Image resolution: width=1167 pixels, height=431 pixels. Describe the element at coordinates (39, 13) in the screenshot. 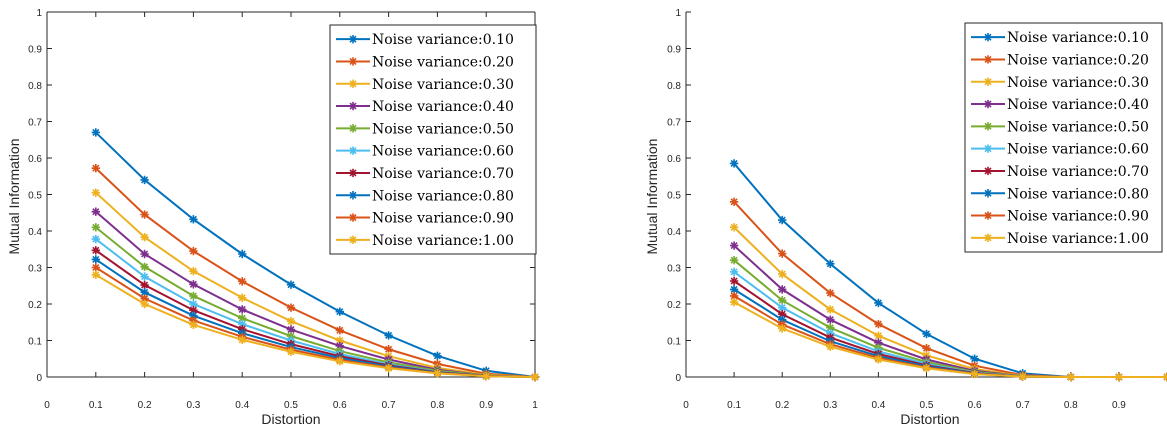

I see `y-tick-label: 1` at that location.